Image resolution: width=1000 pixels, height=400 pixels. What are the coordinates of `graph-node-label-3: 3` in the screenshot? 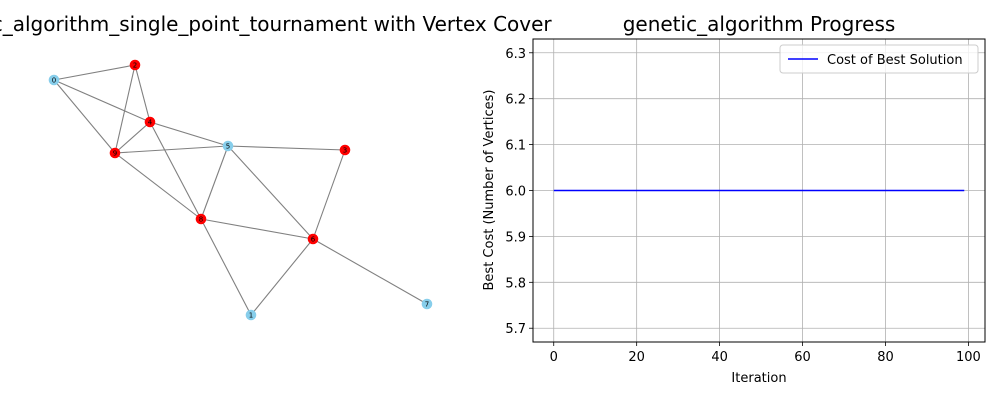 It's located at (345, 150).